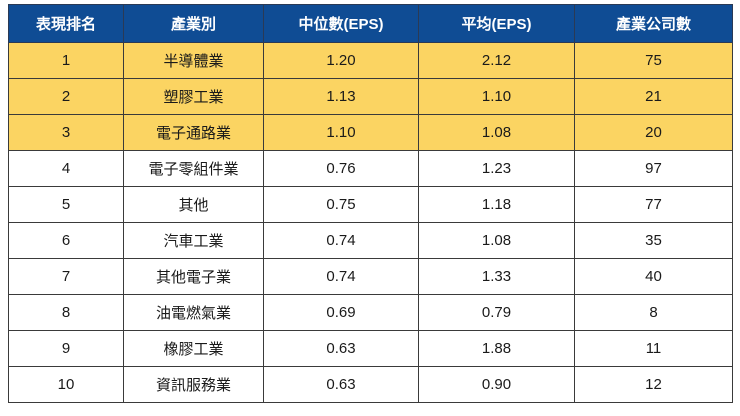 This screenshot has width=740, height=416. I want to click on median-eps-cell: 0.76, so click(341, 168).